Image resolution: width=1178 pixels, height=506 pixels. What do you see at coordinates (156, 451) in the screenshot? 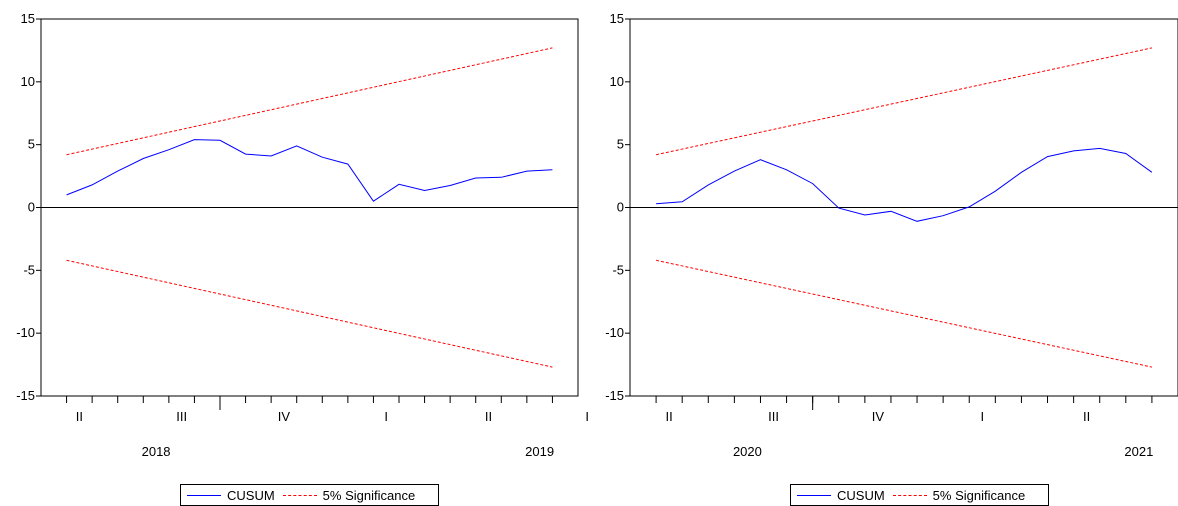
I see `x-year-label: 2018` at bounding box center [156, 451].